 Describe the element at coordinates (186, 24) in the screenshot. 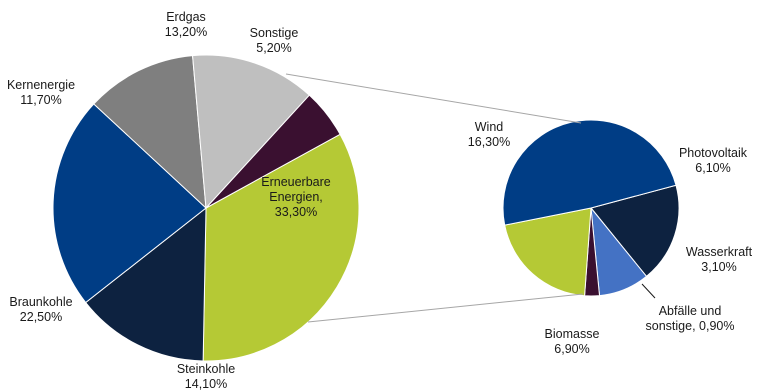

I see `main-label-erdgas: Erdgas 13,20%` at that location.